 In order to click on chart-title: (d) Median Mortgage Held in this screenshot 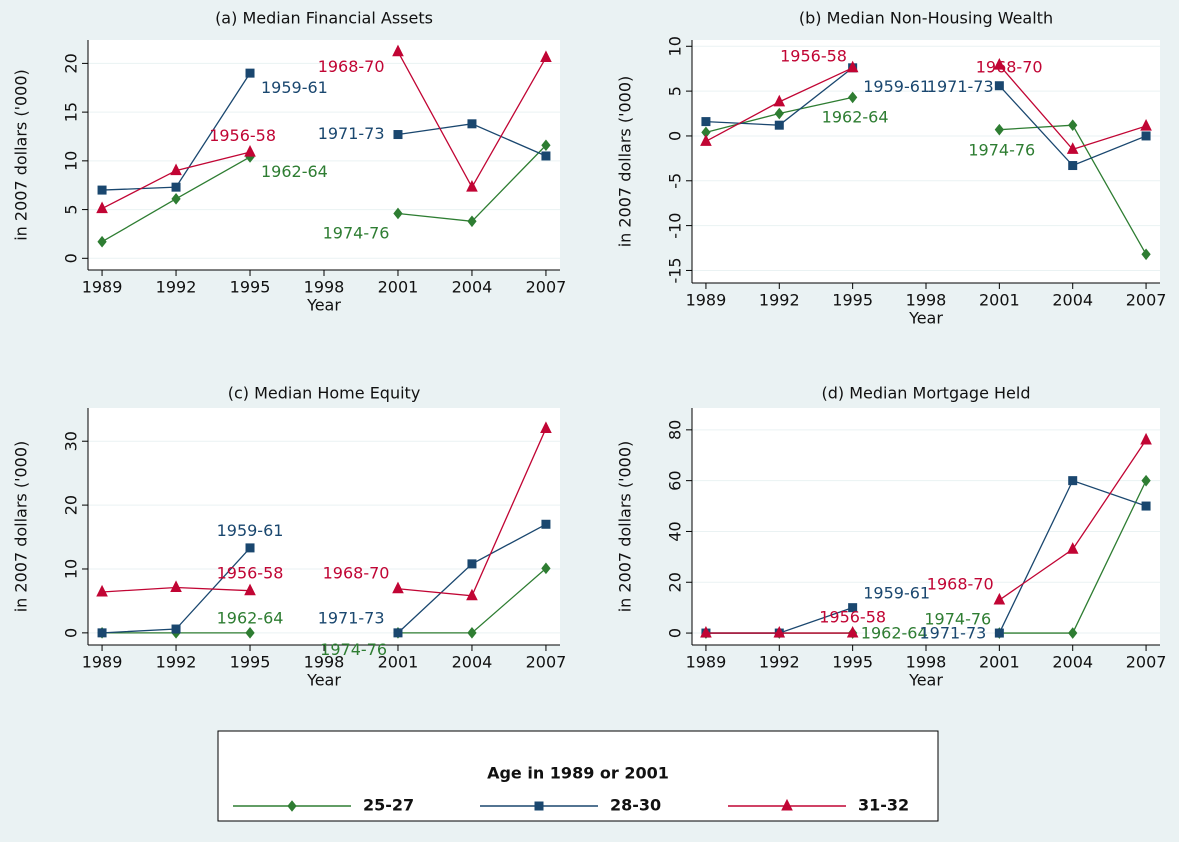, I will do `click(926, 393)`.